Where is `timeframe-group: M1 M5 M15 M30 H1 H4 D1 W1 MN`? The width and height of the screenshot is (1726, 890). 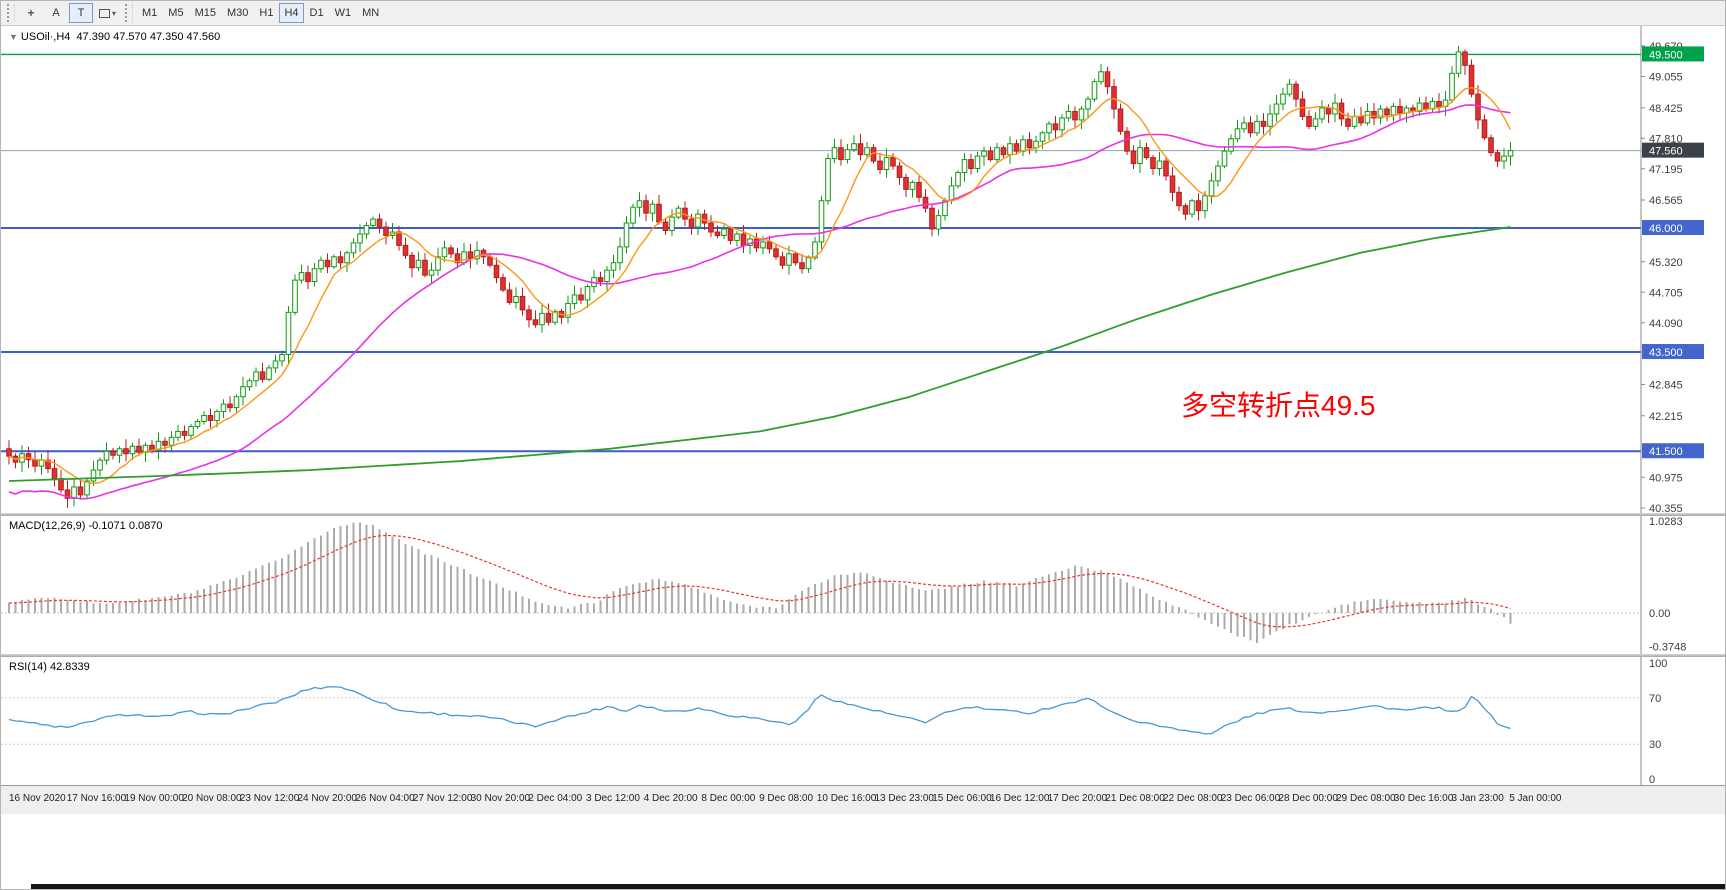 timeframe-group: M1 M5 M15 M30 H1 H4 D1 W1 MN is located at coordinates (260, 13).